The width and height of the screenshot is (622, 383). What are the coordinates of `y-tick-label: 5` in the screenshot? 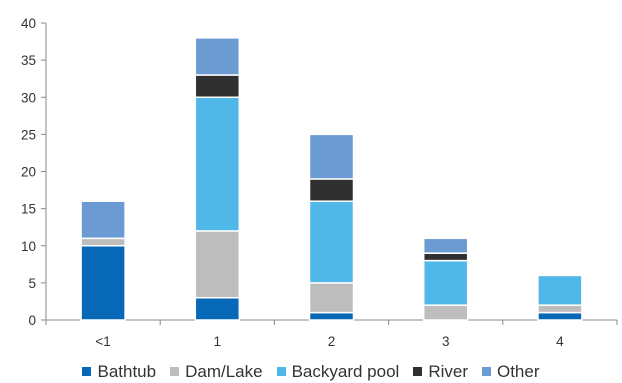 It's located at (32, 283).